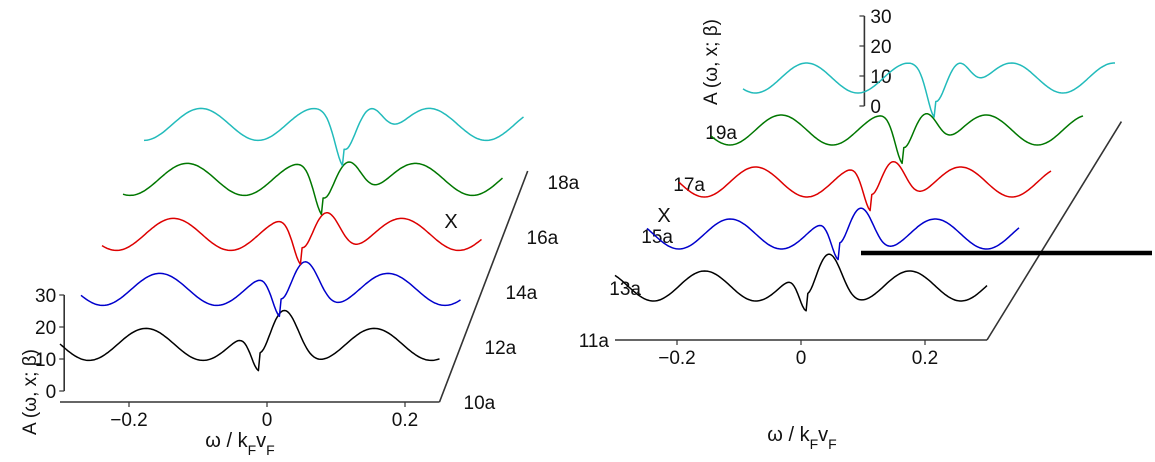 The image size is (1155, 462). What do you see at coordinates (501, 348) in the screenshot?
I see `depth-tick-label: 12a` at bounding box center [501, 348].